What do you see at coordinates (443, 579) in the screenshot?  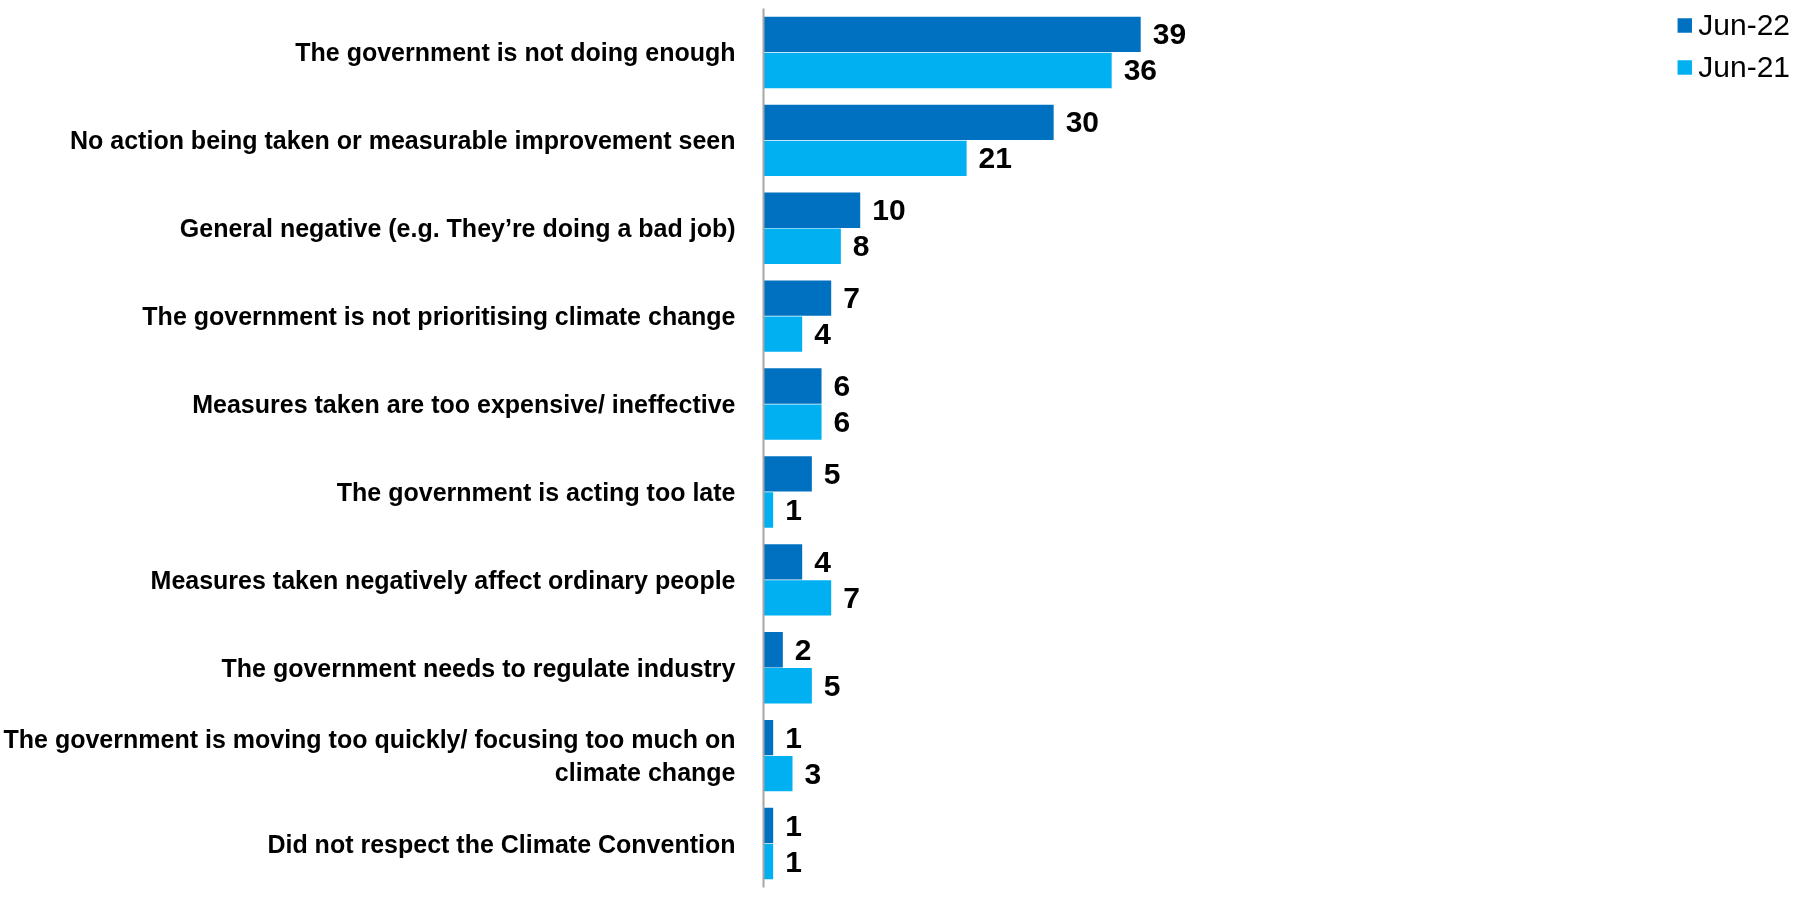 I see `y-tick-label: Measures taken negatively affect ordinary people` at bounding box center [443, 579].